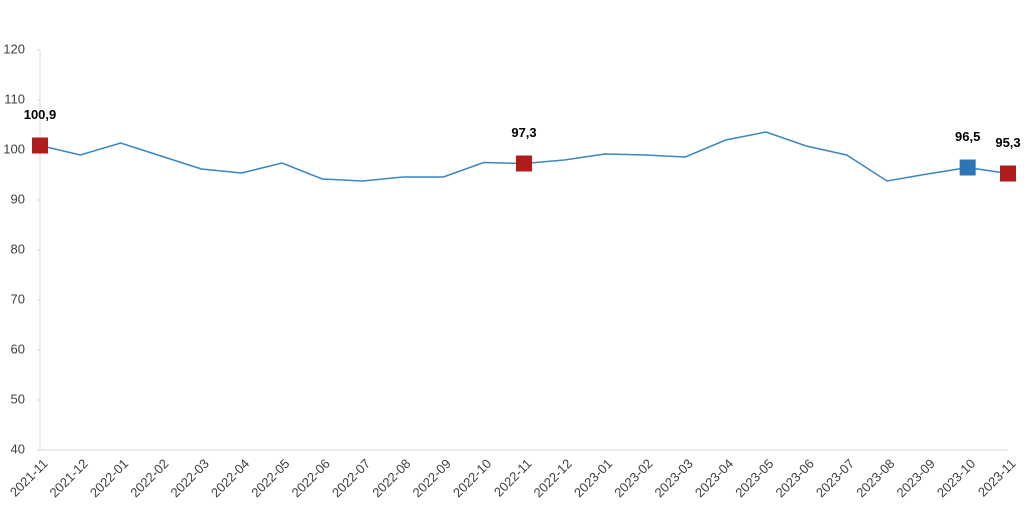  I want to click on y-tick-label: 50, so click(18, 398).